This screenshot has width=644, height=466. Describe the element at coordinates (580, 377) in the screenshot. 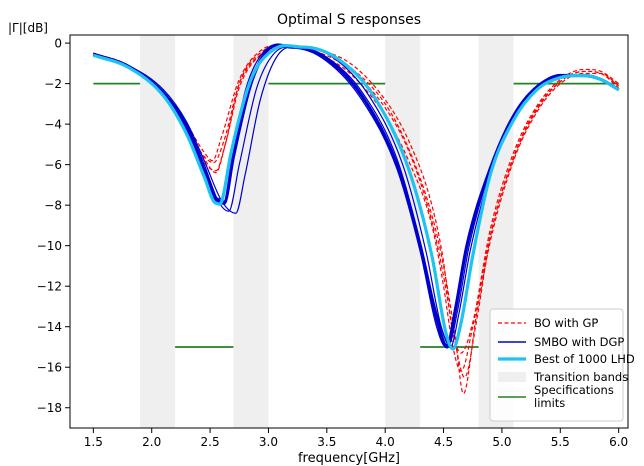

I see `legend-label: Transition bands` at that location.